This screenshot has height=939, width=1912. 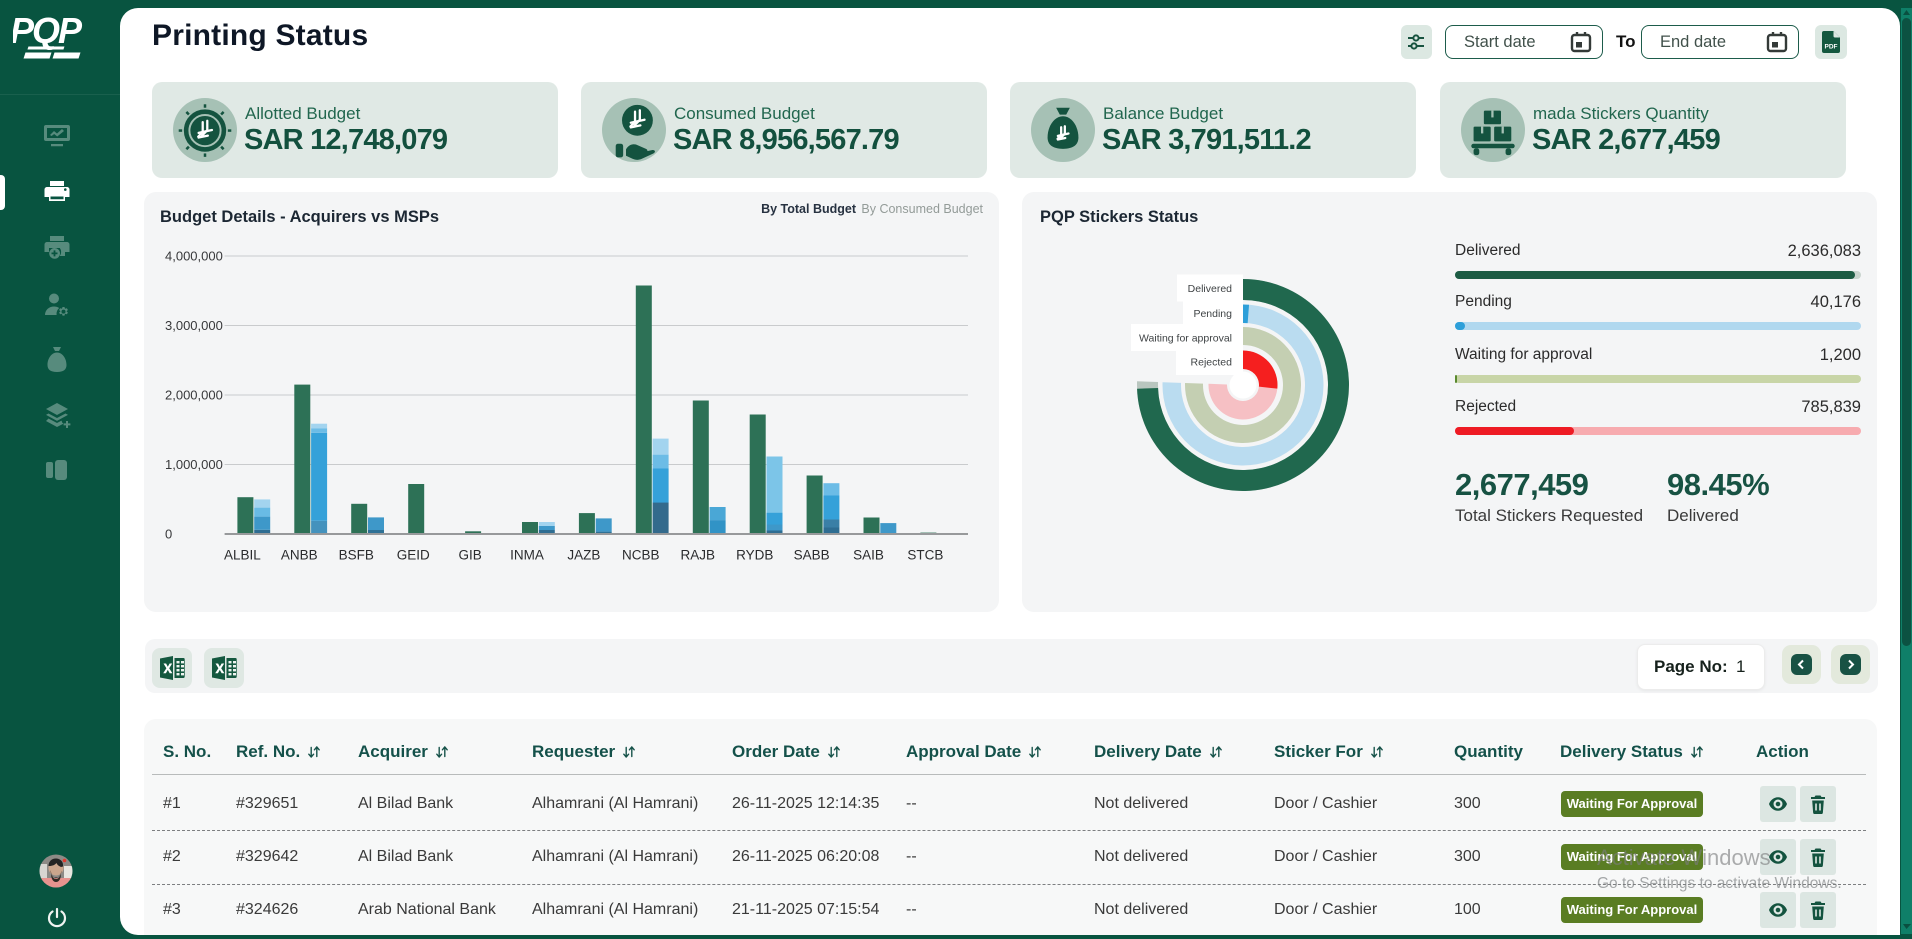 I want to click on svg-text: ANBB, so click(x=299, y=555).